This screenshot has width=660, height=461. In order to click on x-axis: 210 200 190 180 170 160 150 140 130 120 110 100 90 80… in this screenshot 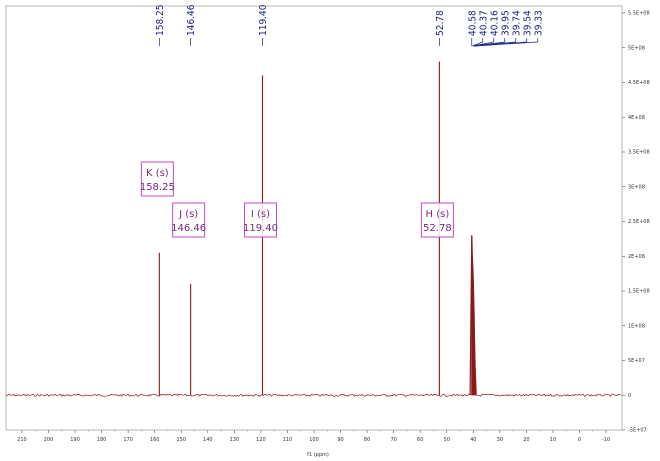, I will do `click(313, 436)`.